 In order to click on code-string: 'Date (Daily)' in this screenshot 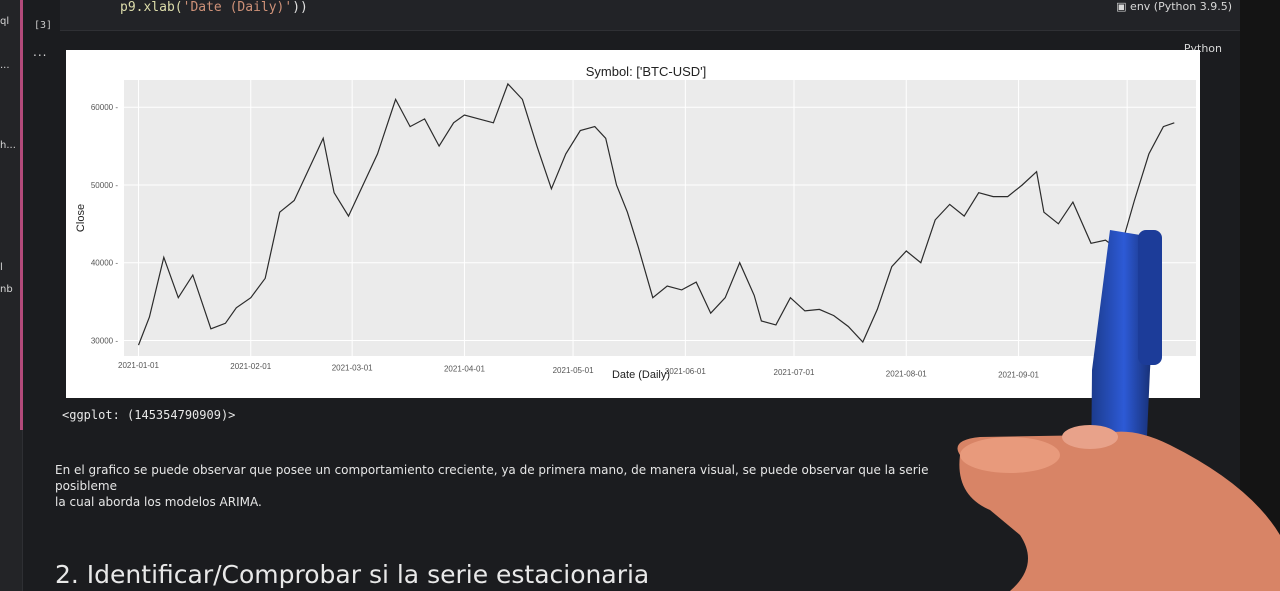, I will do `click(237, 7)`.